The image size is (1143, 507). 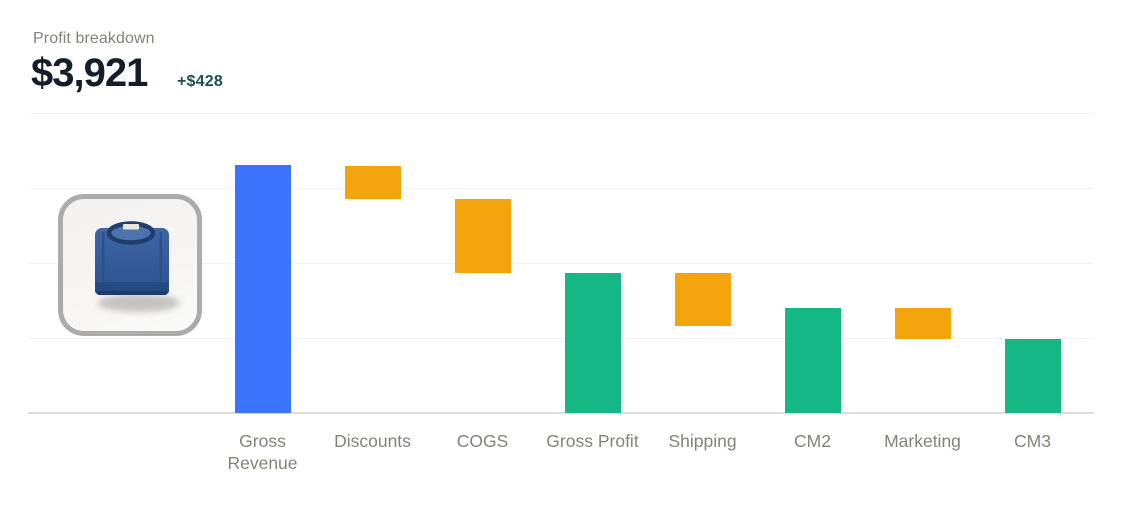 What do you see at coordinates (812, 360) in the screenshot?
I see `bar-cm2` at bounding box center [812, 360].